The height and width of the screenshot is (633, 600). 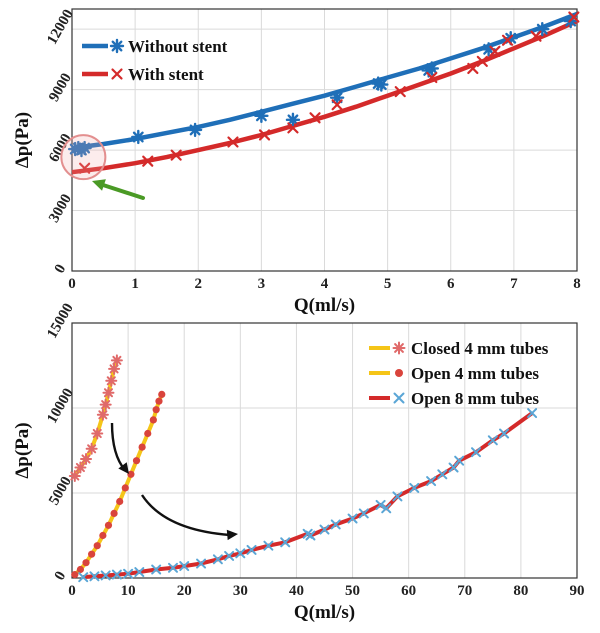 I want to click on x-tick-label: 7, so click(x=514, y=284).